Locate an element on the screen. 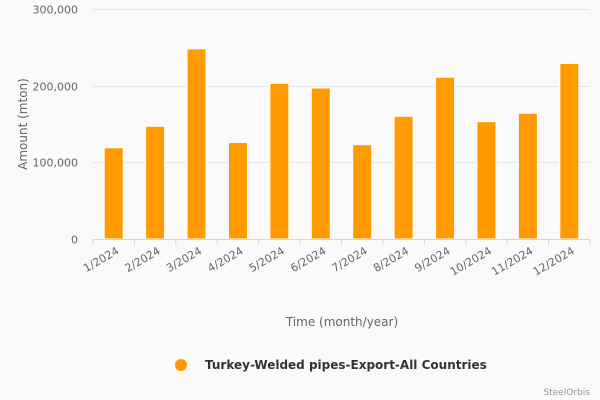 This screenshot has height=400, width=600. x-axis-title: Time (month/year) is located at coordinates (341, 322).